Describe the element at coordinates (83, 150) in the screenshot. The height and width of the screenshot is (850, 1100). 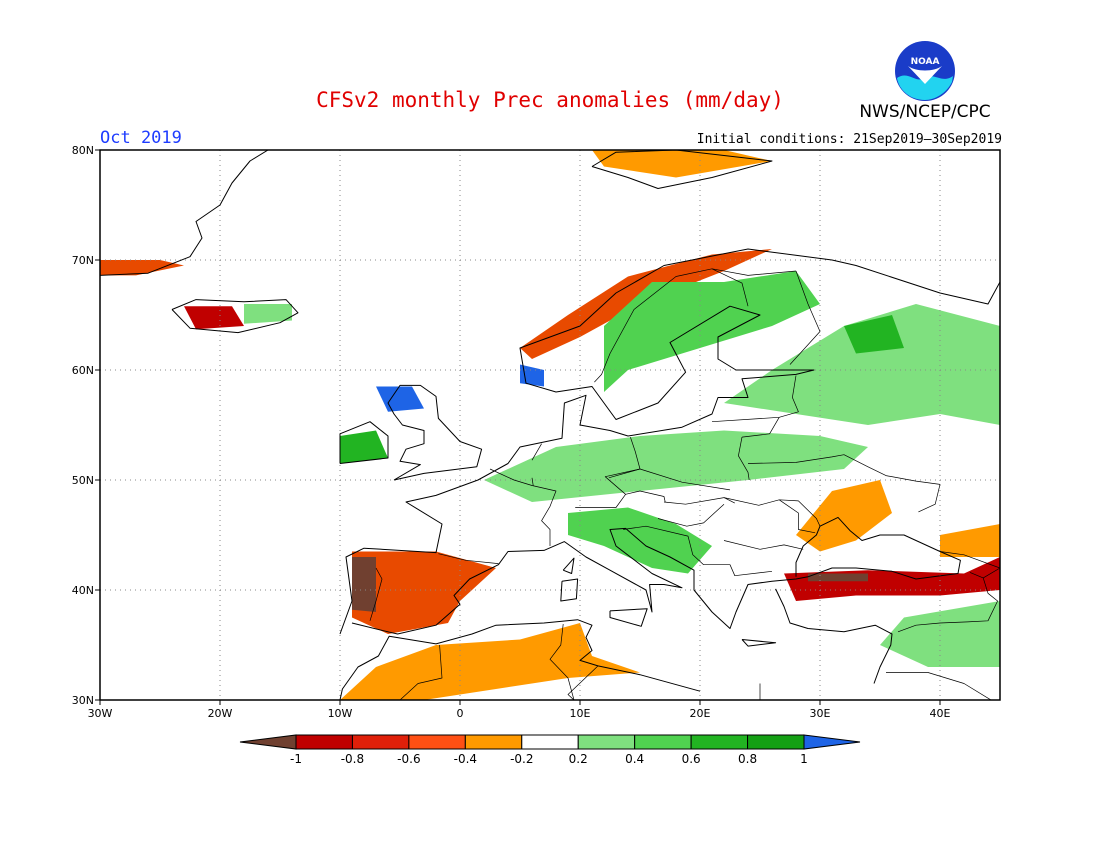
I see `lat-tick-label: 80N` at that location.